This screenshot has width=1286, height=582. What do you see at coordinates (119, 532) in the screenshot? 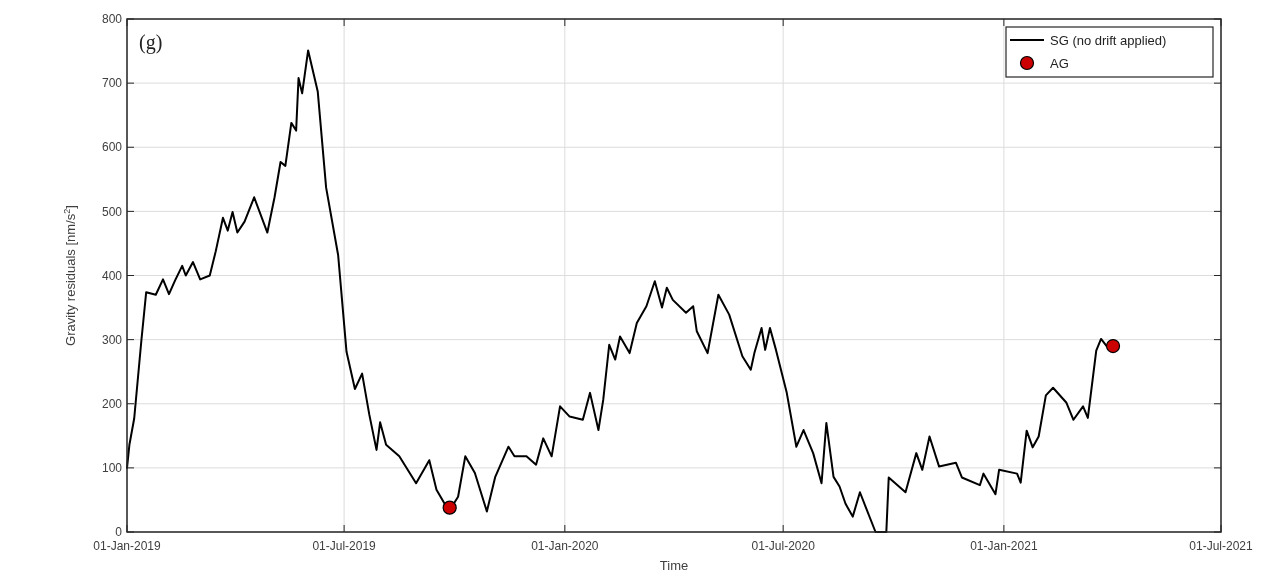
I see `y-tick-label: 0` at bounding box center [119, 532].